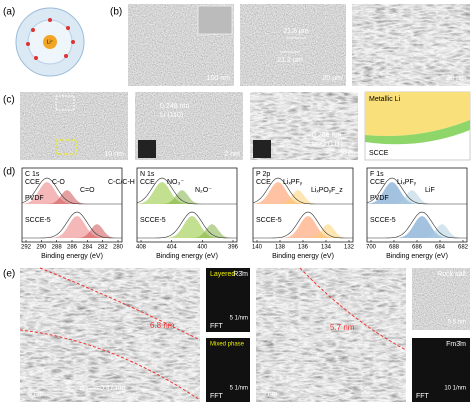 This screenshot has width=474, height=404. I want to click on x-tick-label: 286, so click(72, 248).